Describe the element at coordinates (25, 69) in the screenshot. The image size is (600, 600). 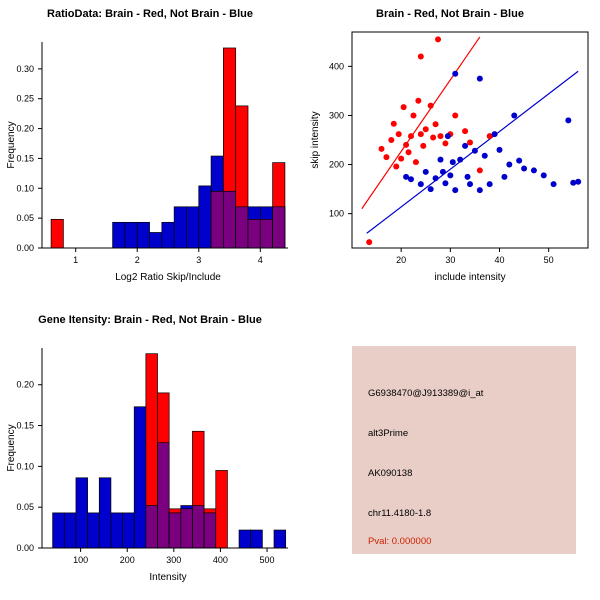
I see `y-tick-label: 0.30` at that location.